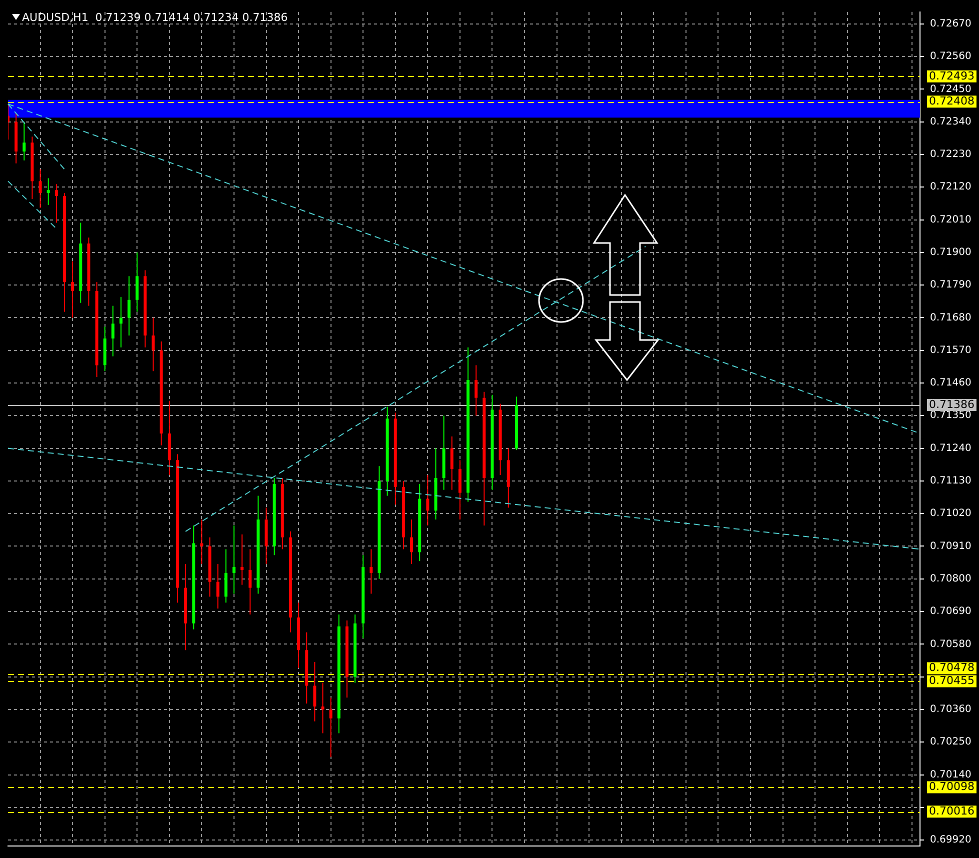  I want to click on ref-line-label: 0.70455, so click(951, 681).